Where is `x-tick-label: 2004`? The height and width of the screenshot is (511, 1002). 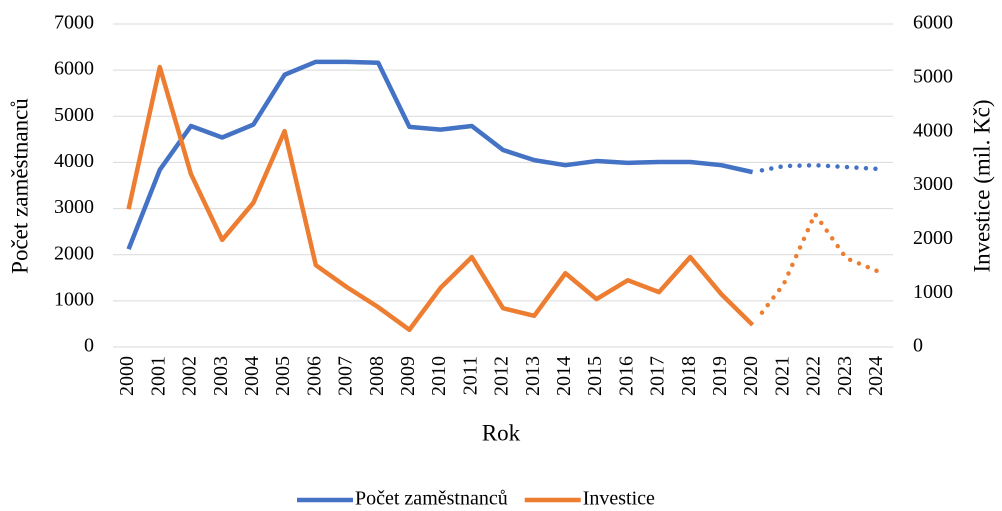
x-tick-label: 2004 is located at coordinates (252, 376).